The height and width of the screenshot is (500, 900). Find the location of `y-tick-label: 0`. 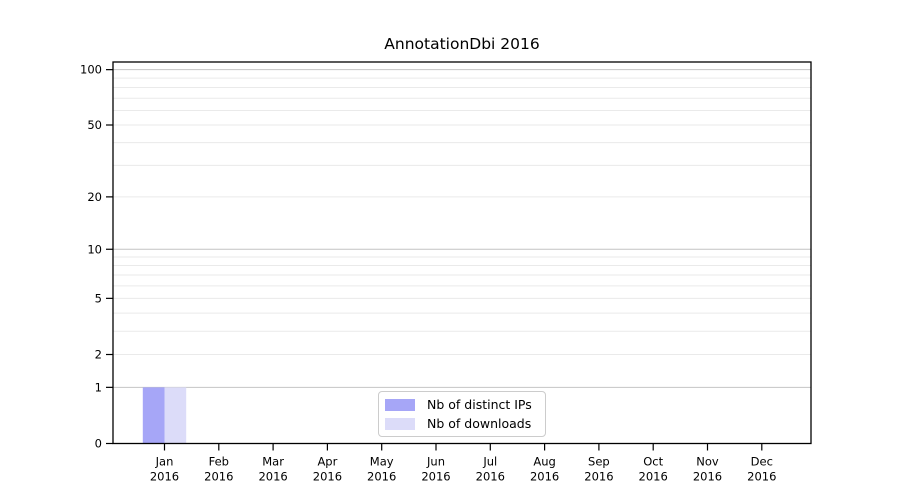

y-tick-label: 0 is located at coordinates (98, 444).